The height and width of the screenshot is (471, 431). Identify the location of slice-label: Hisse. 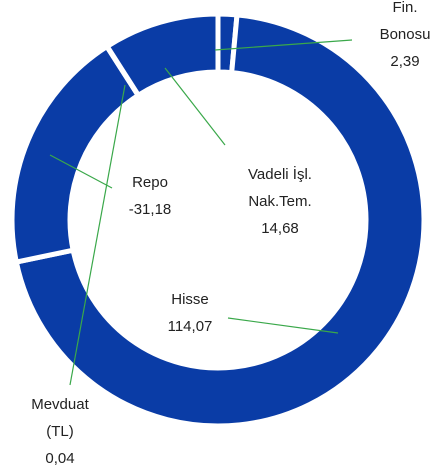
(190, 299).